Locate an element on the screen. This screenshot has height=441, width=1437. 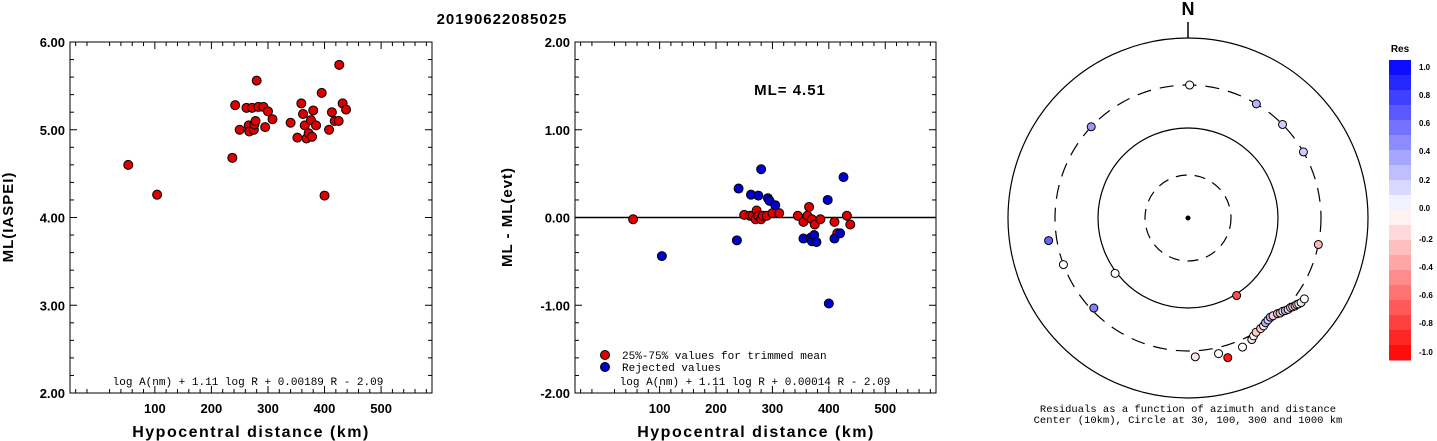
x-tick-label: 300 is located at coordinates (268, 408).